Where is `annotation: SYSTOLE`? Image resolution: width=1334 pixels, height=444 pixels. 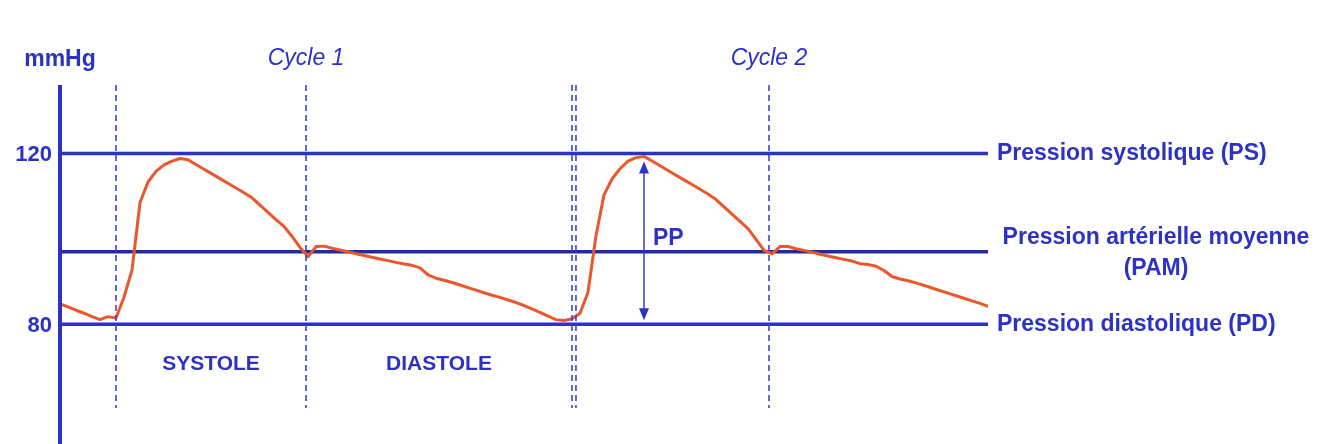 annotation: SYSTOLE is located at coordinates (211, 362).